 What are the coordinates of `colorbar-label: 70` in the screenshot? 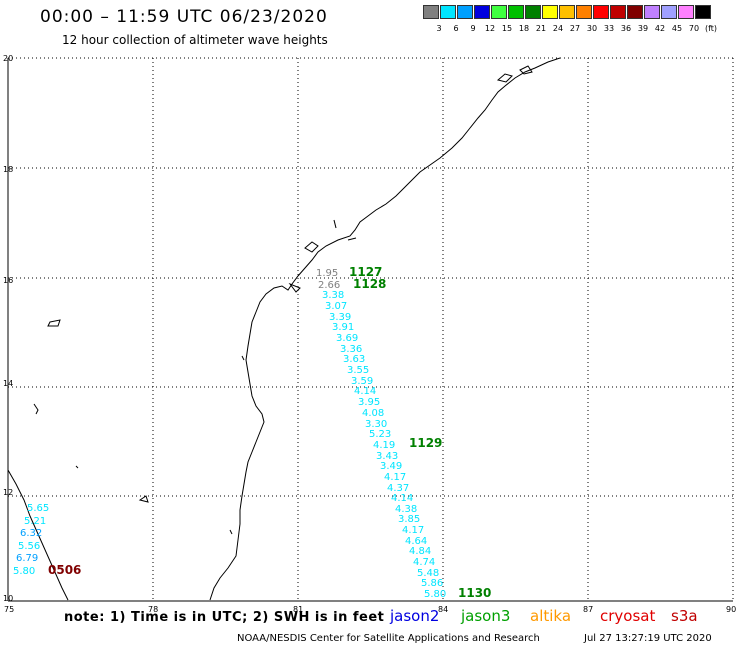 It's located at (694, 28).